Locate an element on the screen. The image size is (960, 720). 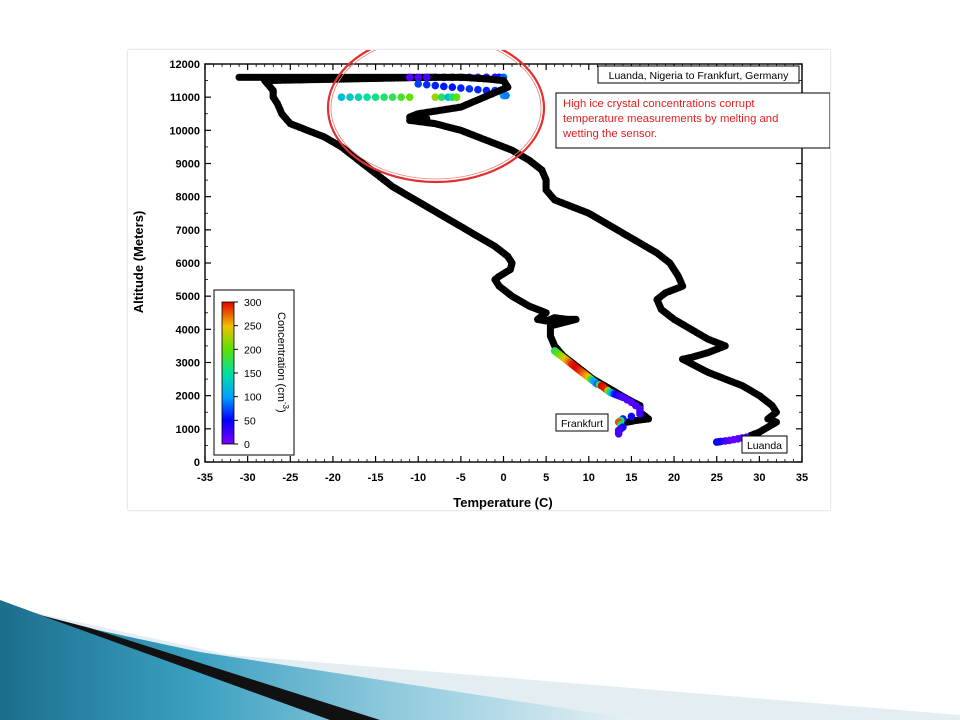
colorbar-label: Concentration (cm-3) is located at coordinates (282, 362).